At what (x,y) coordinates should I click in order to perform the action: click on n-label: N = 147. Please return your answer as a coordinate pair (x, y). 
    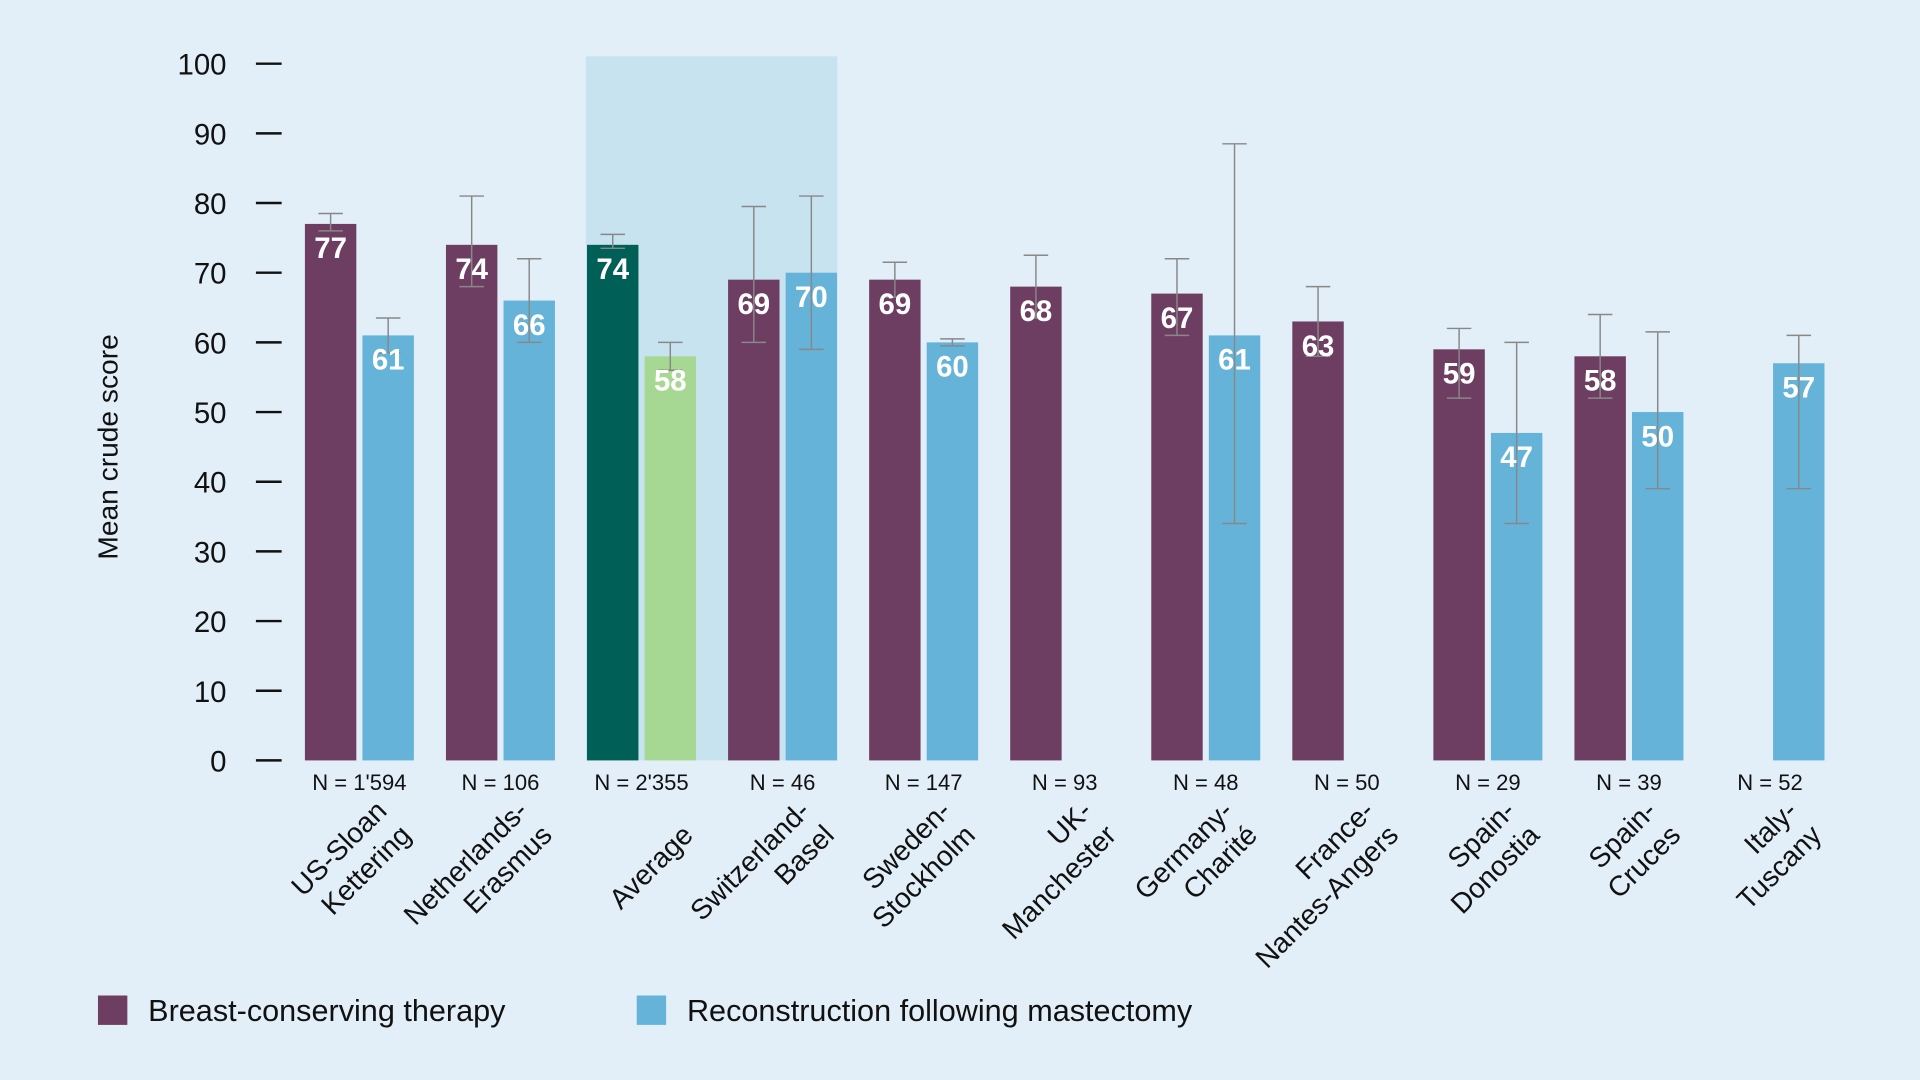
    Looking at the image, I should click on (924, 782).